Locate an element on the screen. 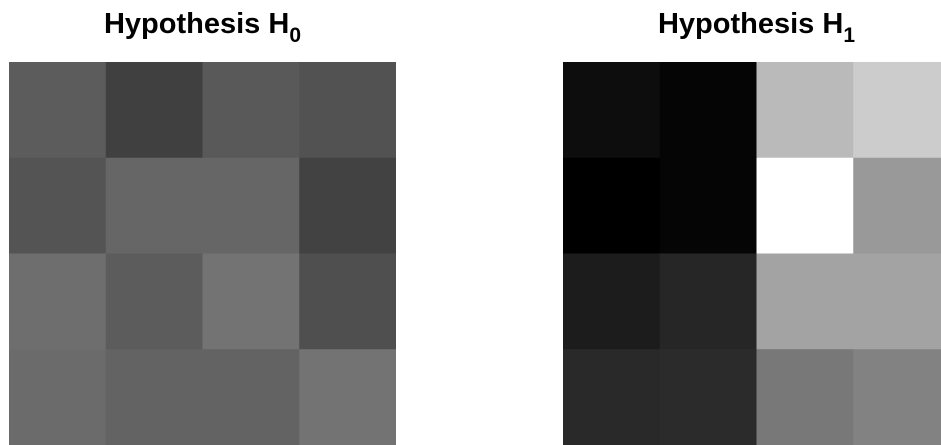 The height and width of the screenshot is (445, 941). chart-title-h1-subscript: 1 is located at coordinates (849, 35).